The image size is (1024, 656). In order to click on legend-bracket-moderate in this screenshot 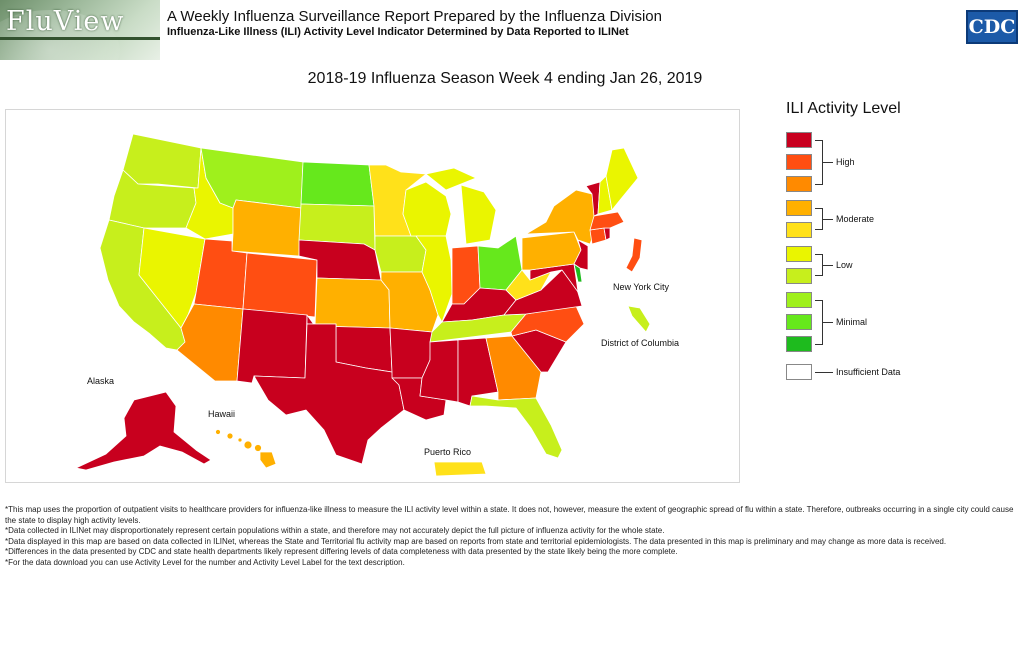, I will do `click(819, 219)`.